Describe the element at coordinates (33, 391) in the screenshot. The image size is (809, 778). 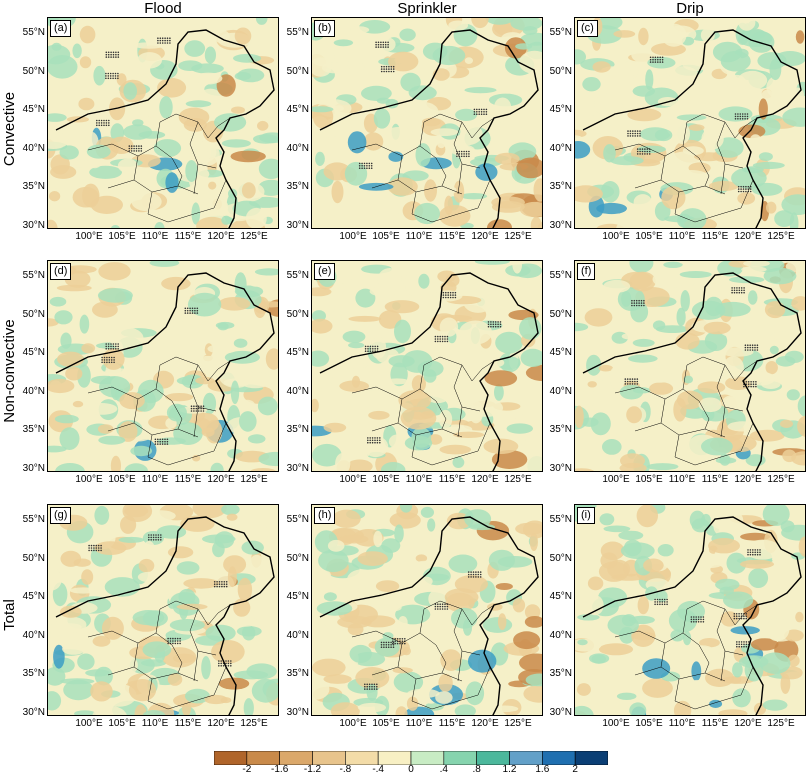
I see `lat-tick-label: 40°N` at that location.